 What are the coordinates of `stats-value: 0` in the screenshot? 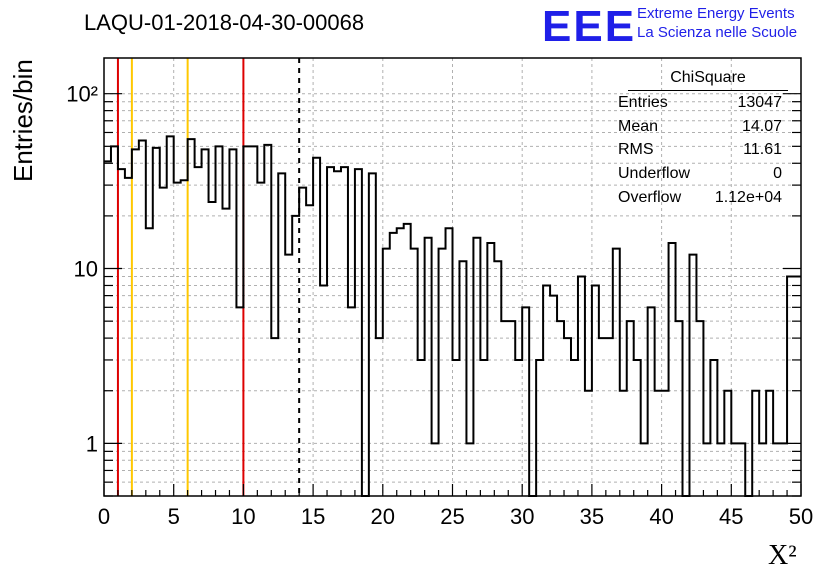 It's located at (777, 174).